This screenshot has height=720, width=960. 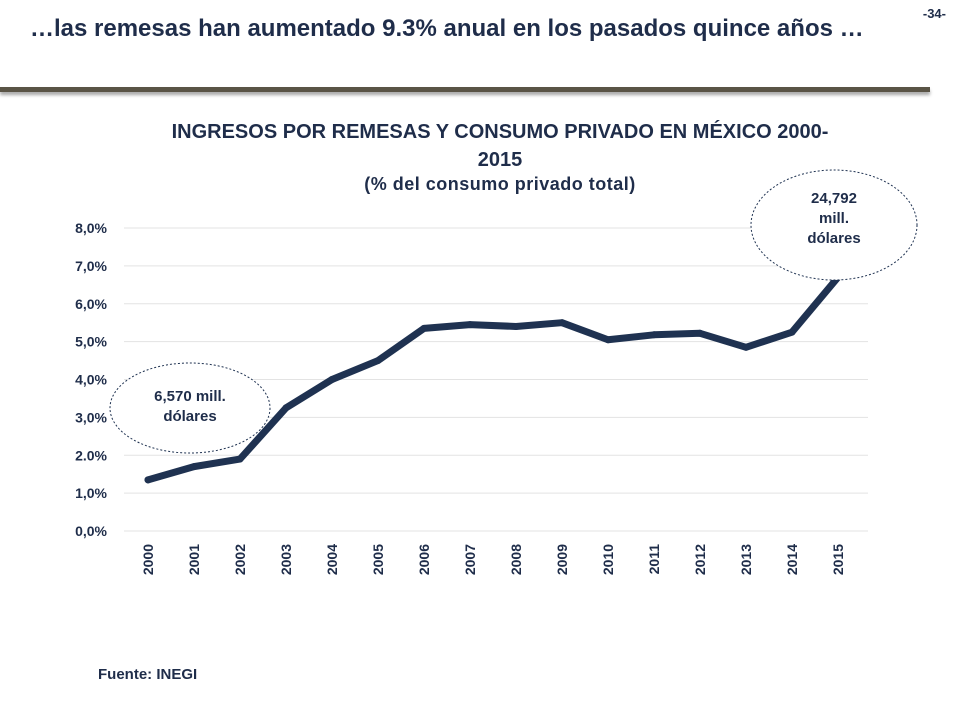 I want to click on callout-text-line: 24,792, so click(x=834, y=198).